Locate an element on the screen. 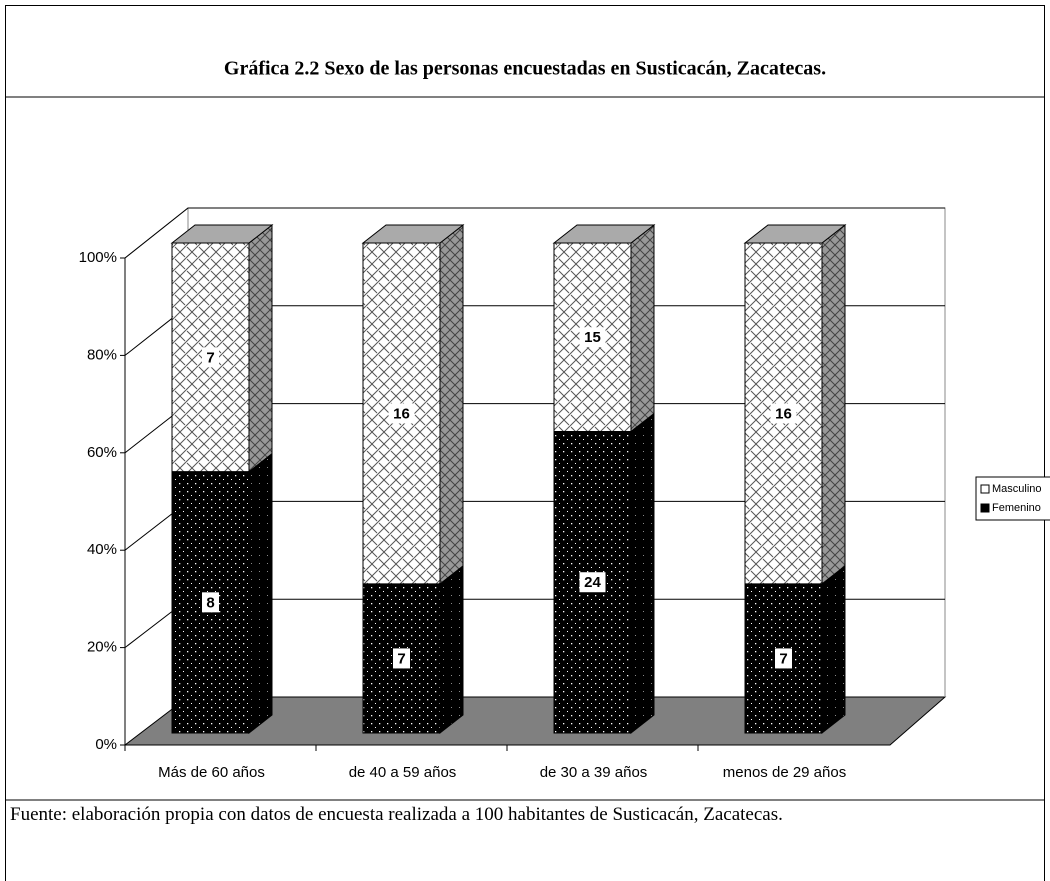 The image size is (1050, 881). y-tick-label: 20% is located at coordinates (102, 647).